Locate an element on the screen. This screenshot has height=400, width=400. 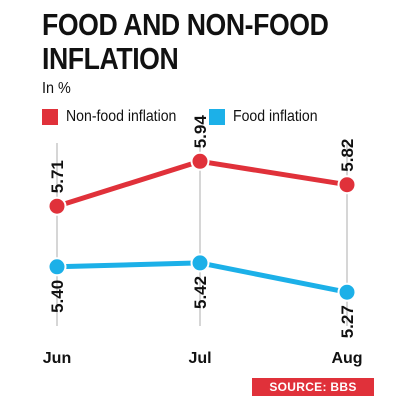
point-non-food-aug is located at coordinates (347, 185).